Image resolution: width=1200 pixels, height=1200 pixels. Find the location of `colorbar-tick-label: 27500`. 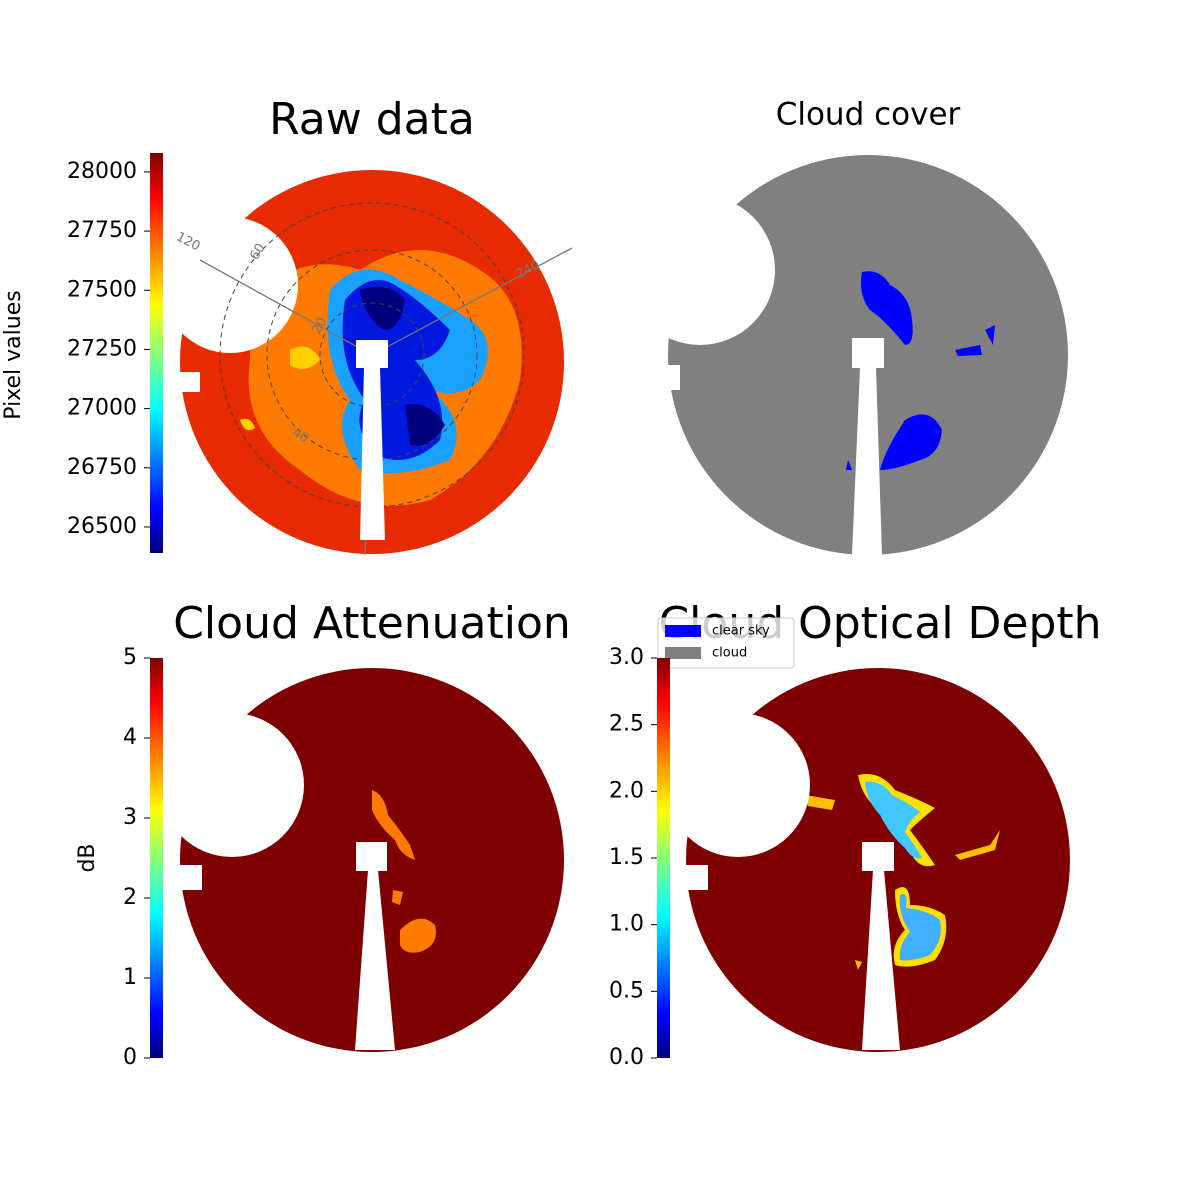

colorbar-tick-label: 27500 is located at coordinates (102, 289).